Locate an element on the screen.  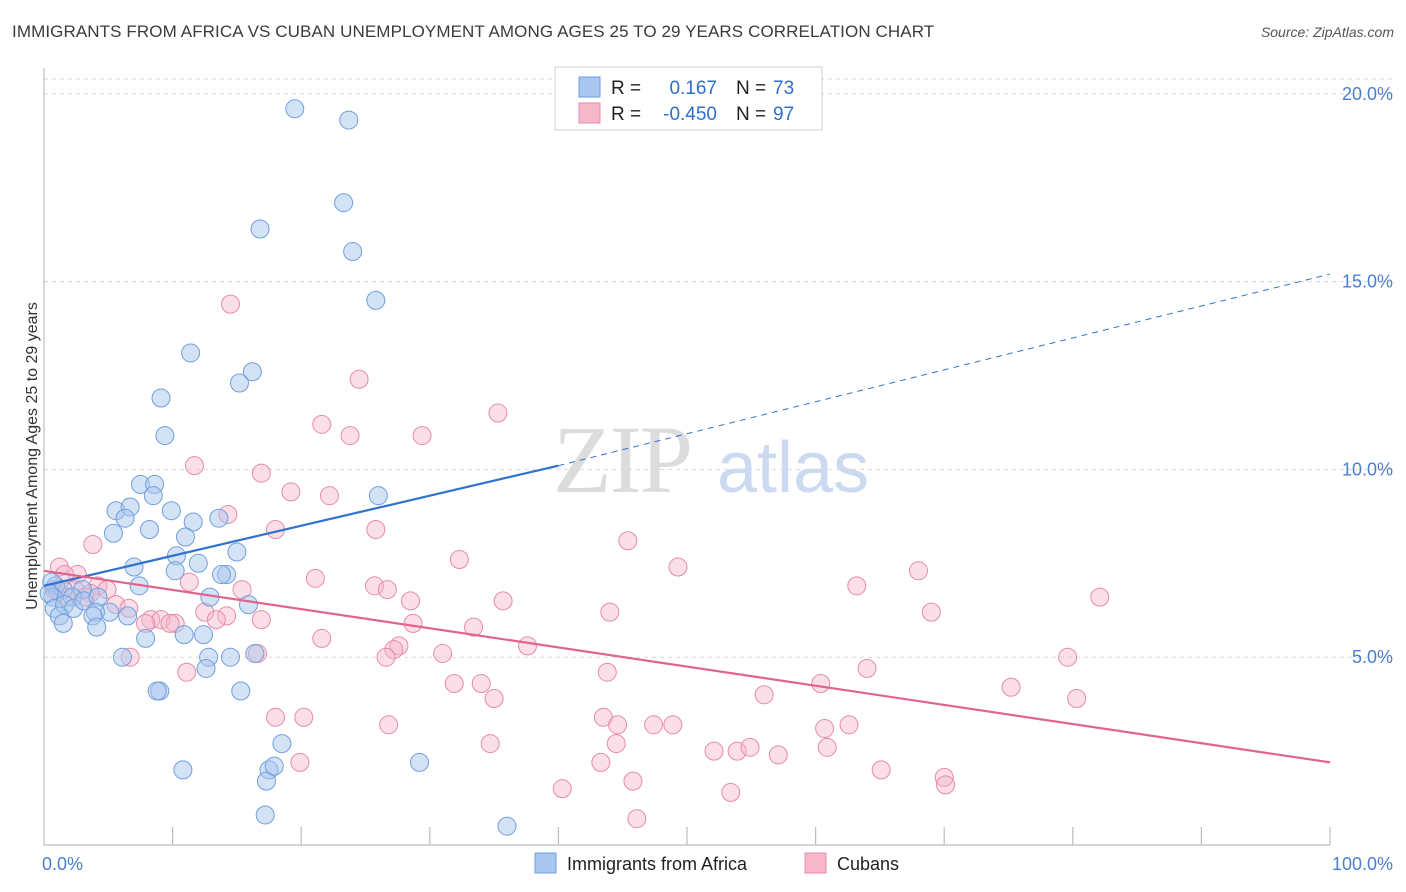
bottom-legend-label-africa: Immigrants from Africa is located at coordinates (657, 864).